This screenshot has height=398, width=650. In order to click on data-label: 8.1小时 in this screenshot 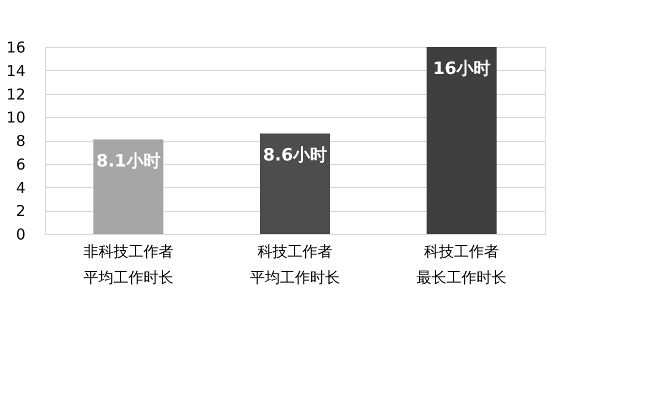, I will do `click(128, 161)`.